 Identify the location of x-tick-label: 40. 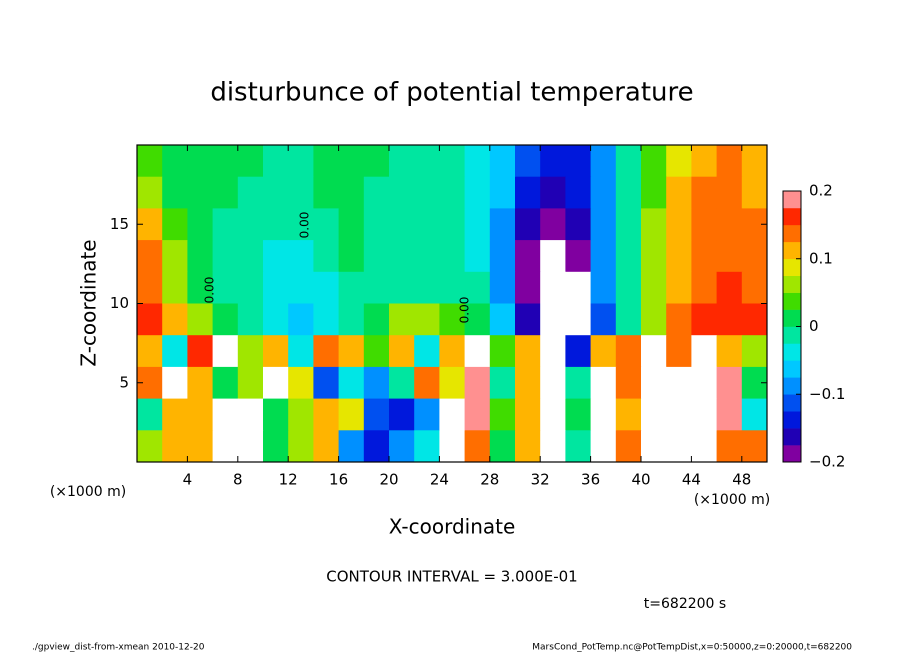
(640, 480).